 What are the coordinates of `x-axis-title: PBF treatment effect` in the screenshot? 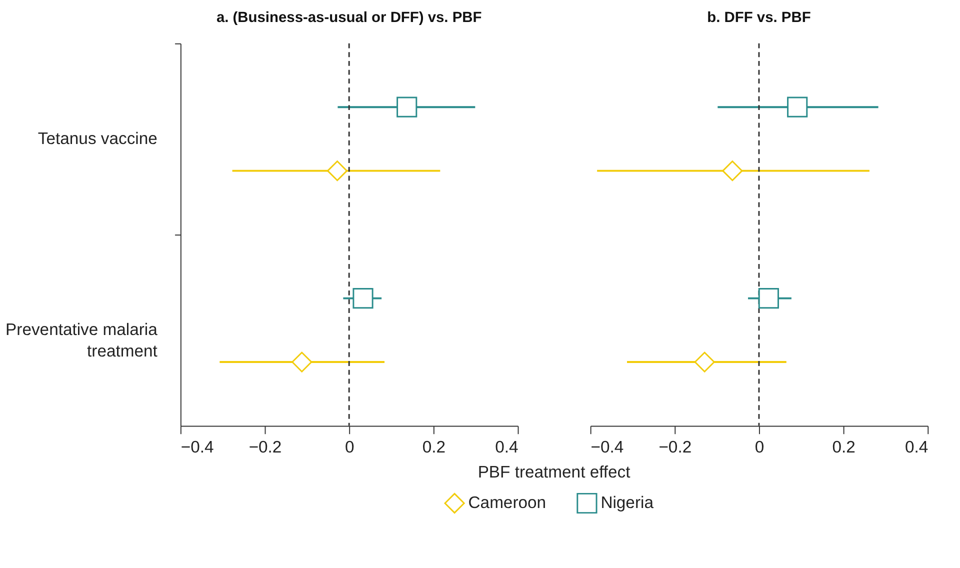 It's located at (554, 472).